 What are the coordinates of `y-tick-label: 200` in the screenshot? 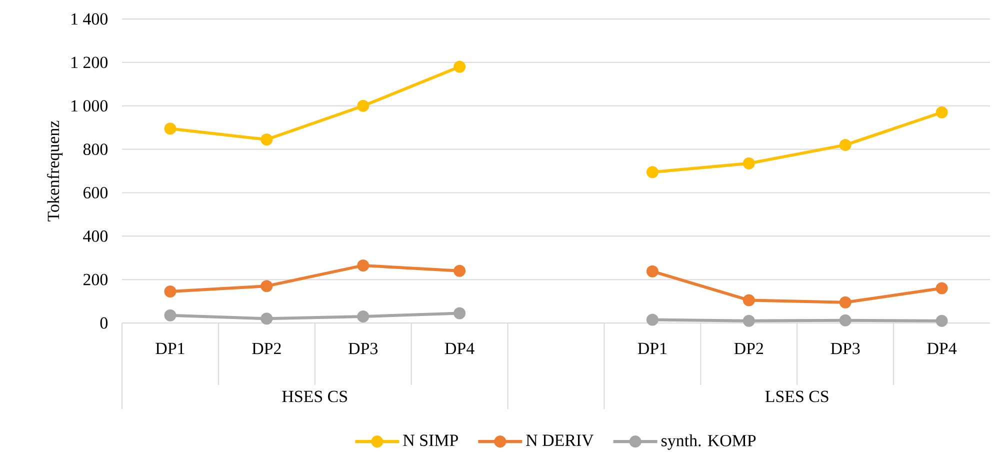 It's located at (96, 280).